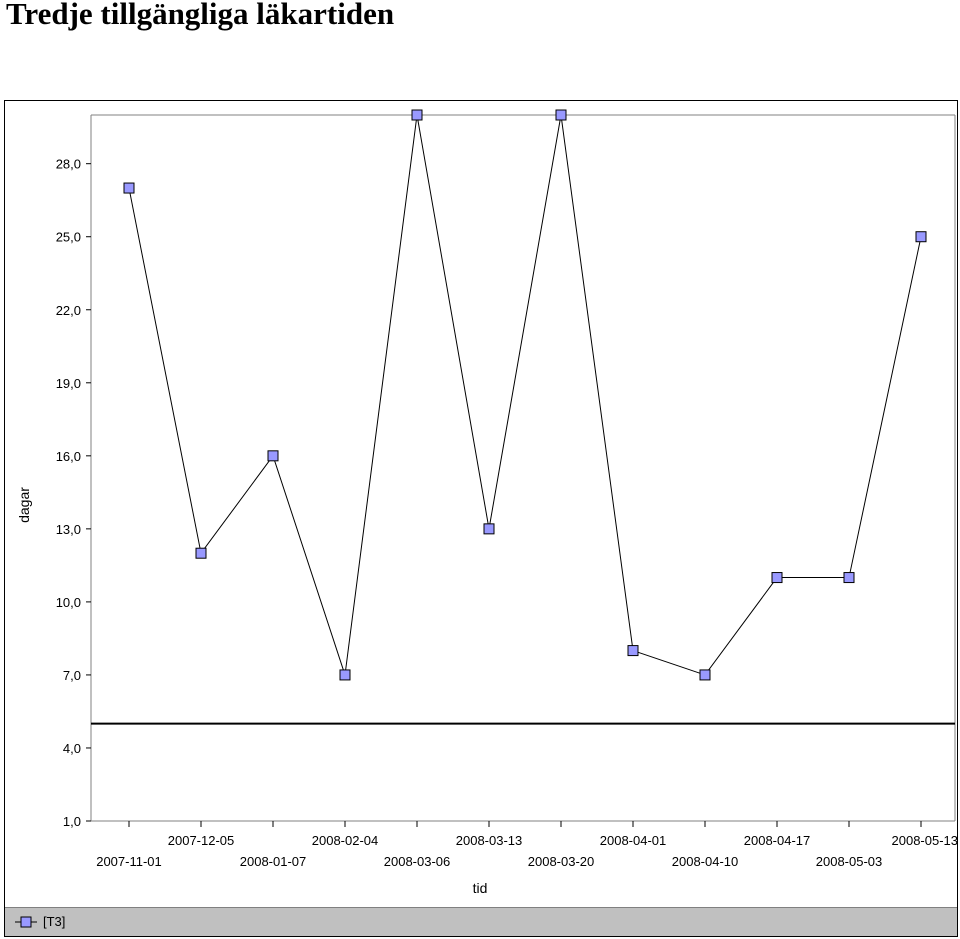 This screenshot has width=960, height=939. What do you see at coordinates (72, 748) in the screenshot?
I see `y-tick-label: 4,0` at bounding box center [72, 748].